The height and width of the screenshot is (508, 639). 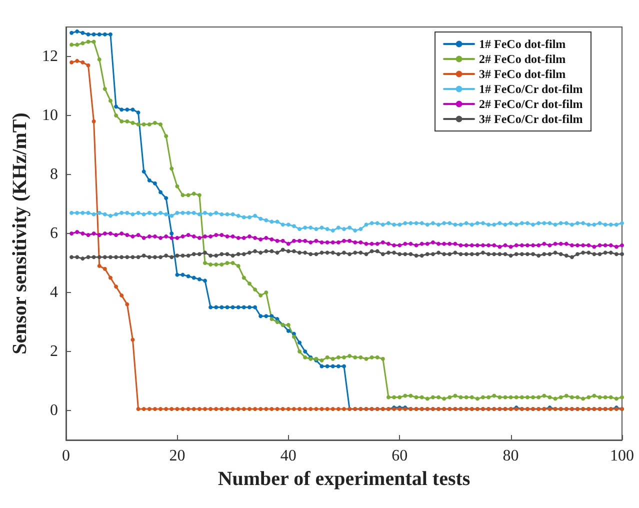 I want to click on x-tick-label: 100, so click(x=622, y=456).